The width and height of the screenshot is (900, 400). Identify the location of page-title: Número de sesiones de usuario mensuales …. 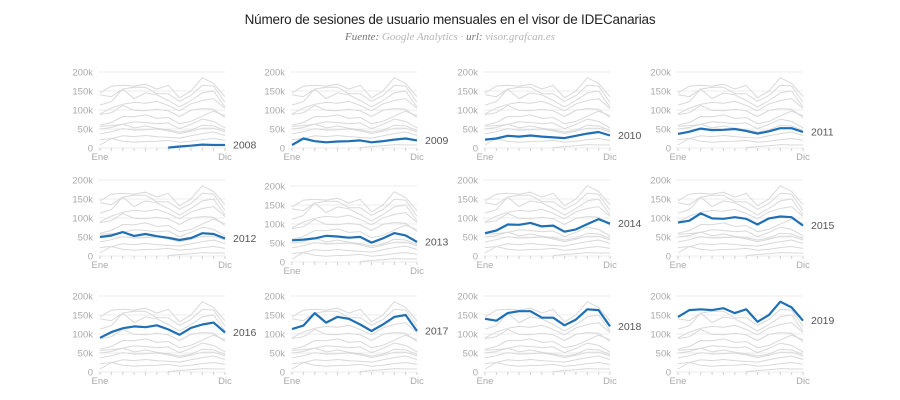
(450, 19).